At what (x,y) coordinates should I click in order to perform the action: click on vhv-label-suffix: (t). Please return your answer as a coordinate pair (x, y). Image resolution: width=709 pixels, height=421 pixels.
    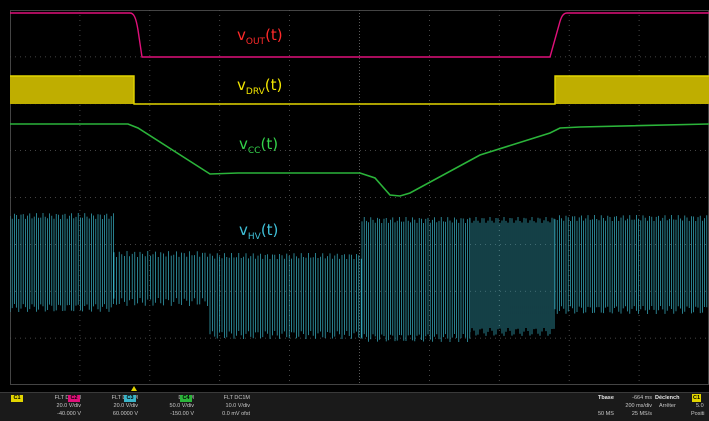
    Looking at the image, I should click on (269, 230).